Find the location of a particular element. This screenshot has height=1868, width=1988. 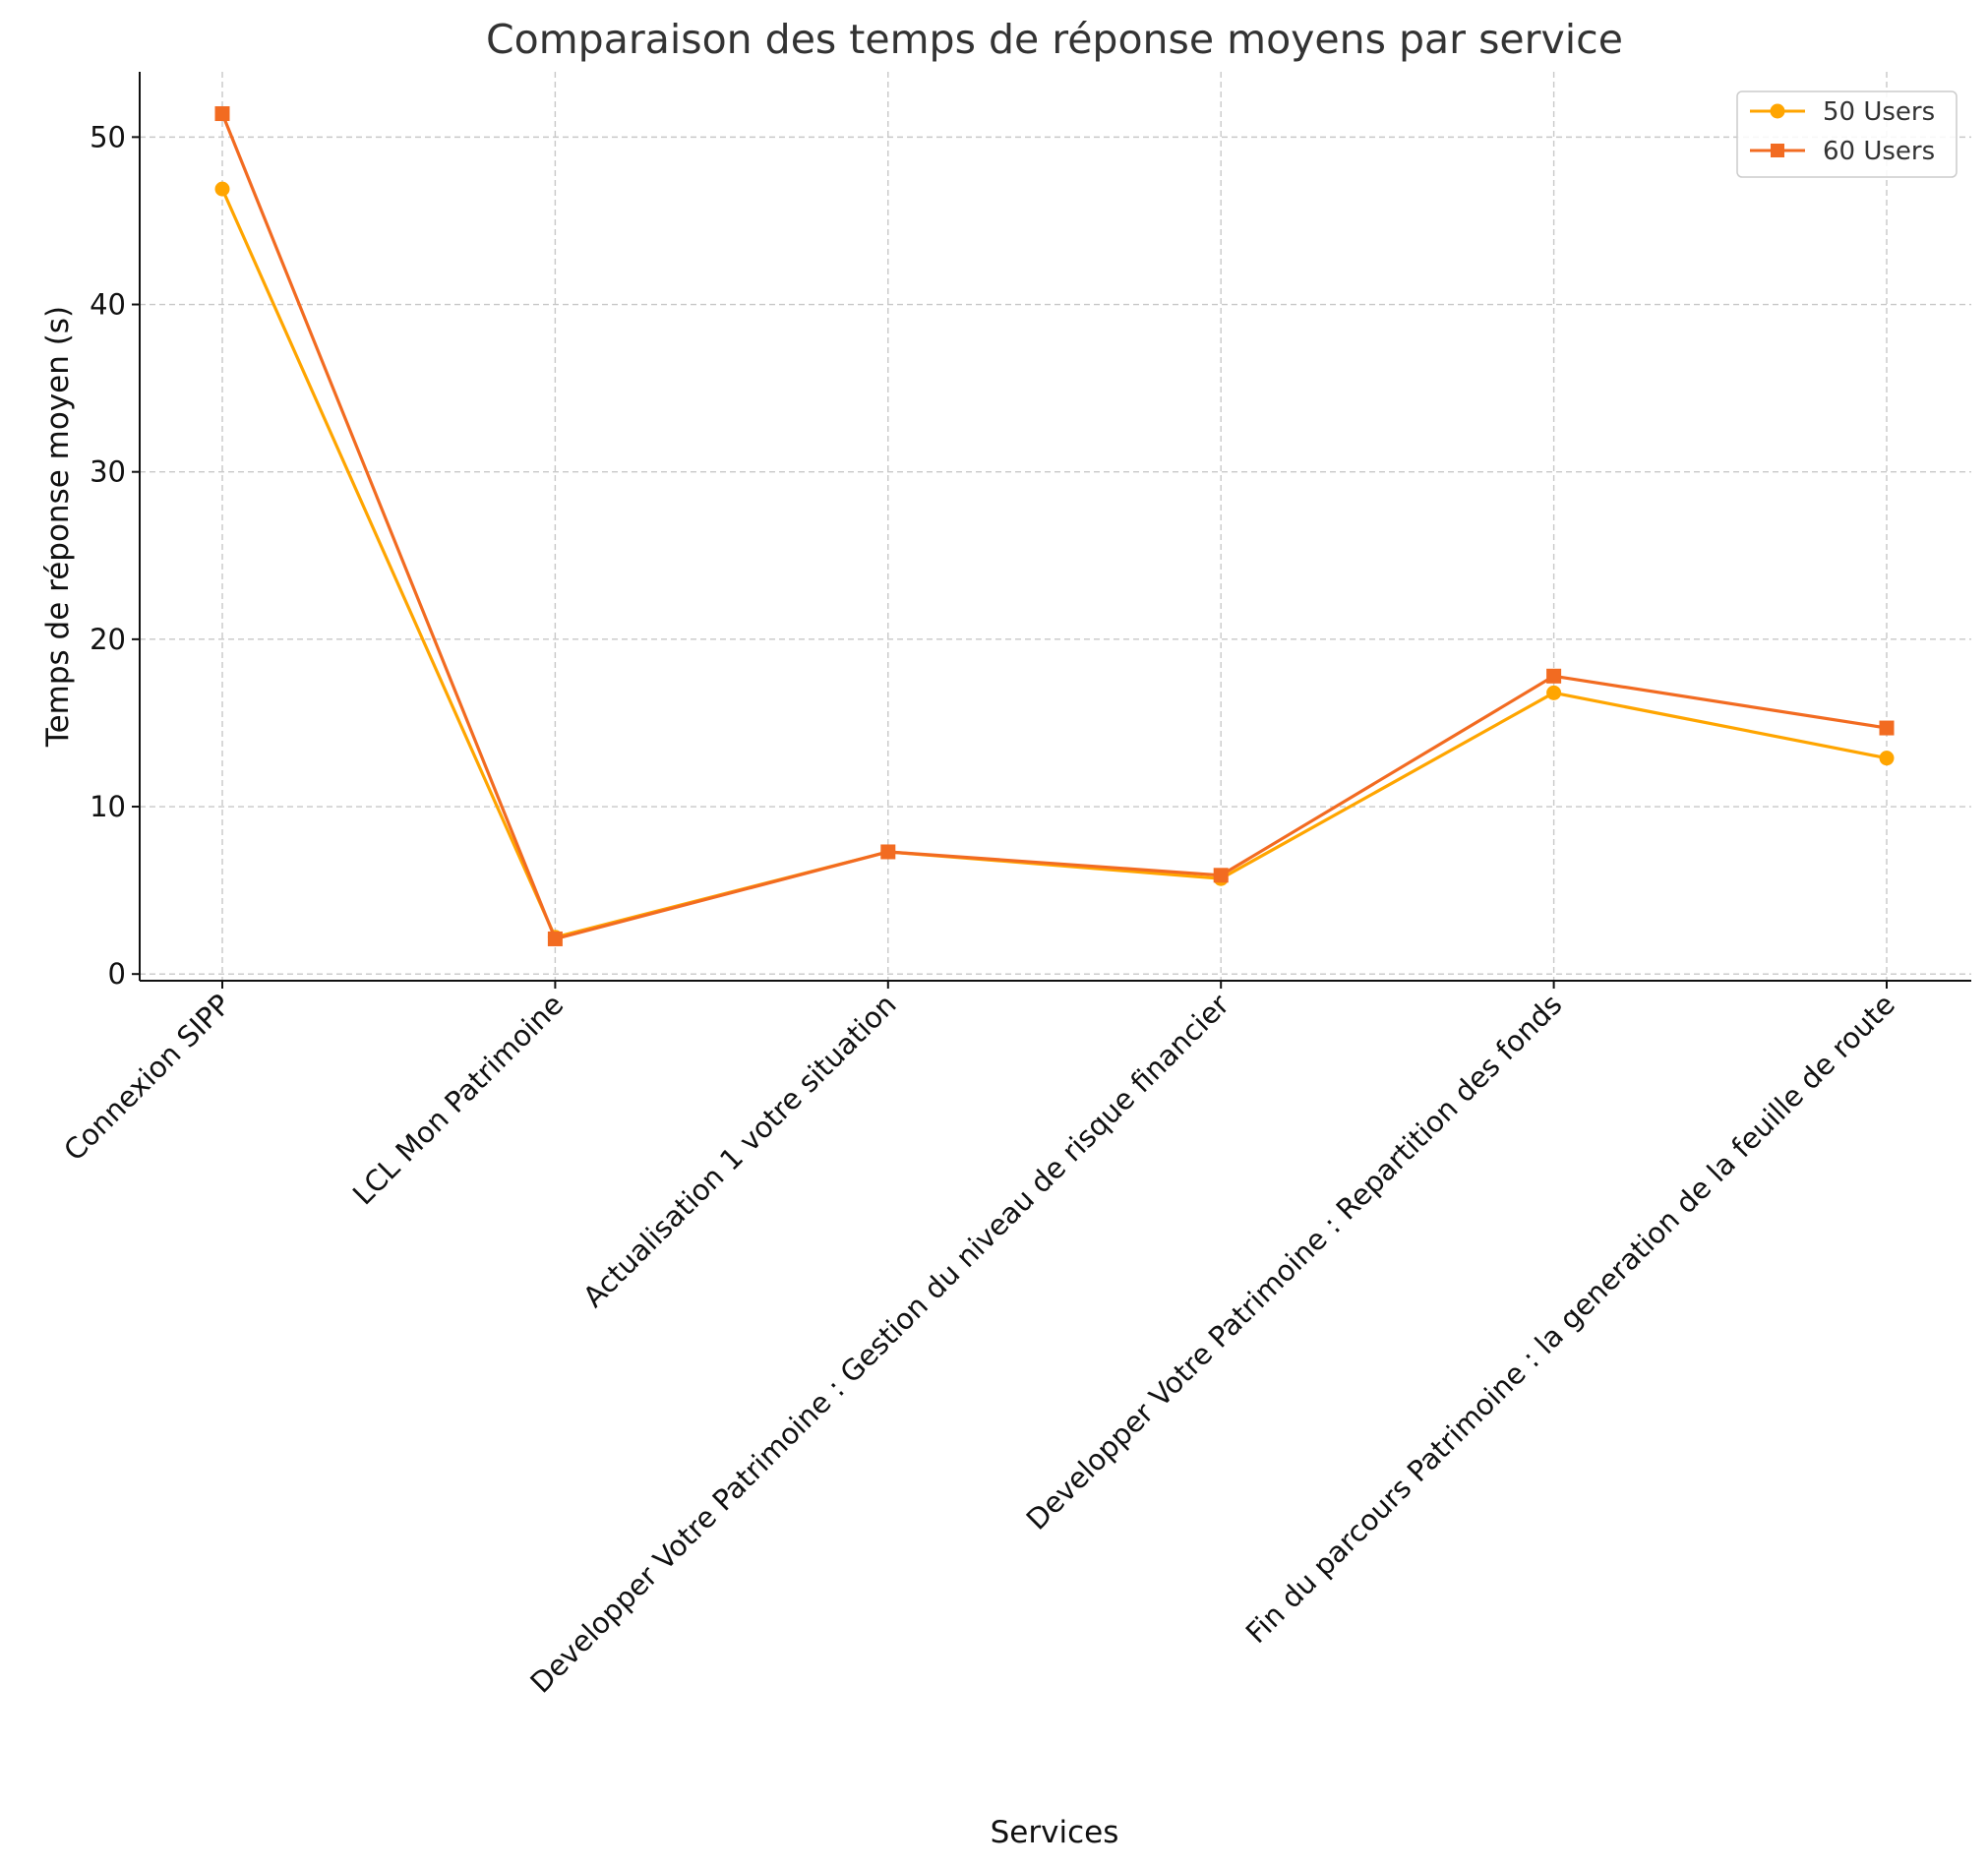

x-tick-label: Actualisation 1 votre situation is located at coordinates (740, 1151).